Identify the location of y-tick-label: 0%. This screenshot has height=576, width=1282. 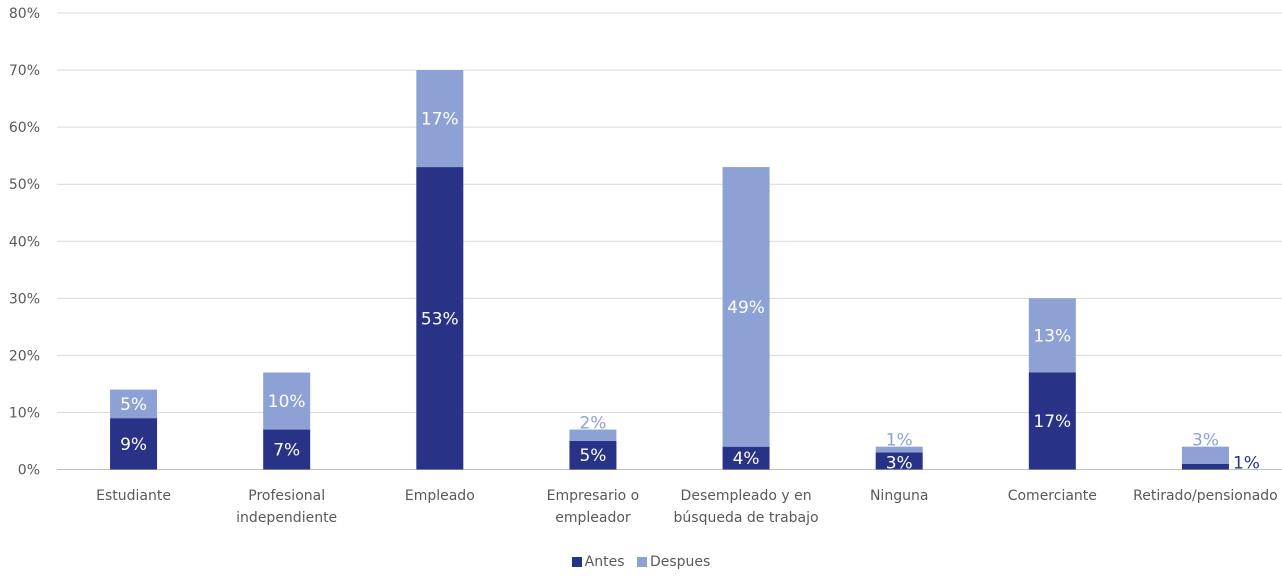
(29, 471).